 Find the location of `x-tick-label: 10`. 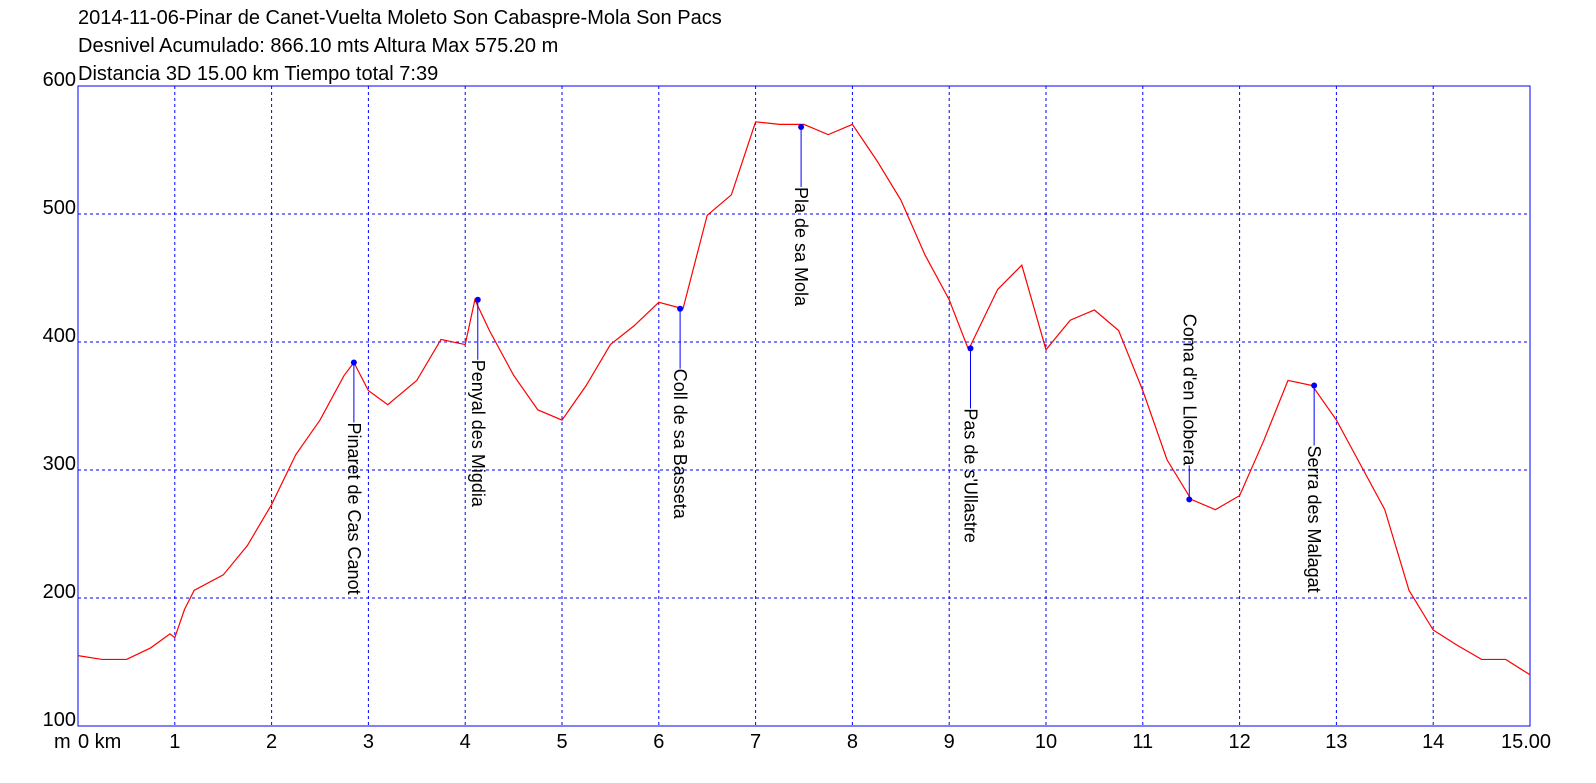

x-tick-label: 10 is located at coordinates (1046, 742).